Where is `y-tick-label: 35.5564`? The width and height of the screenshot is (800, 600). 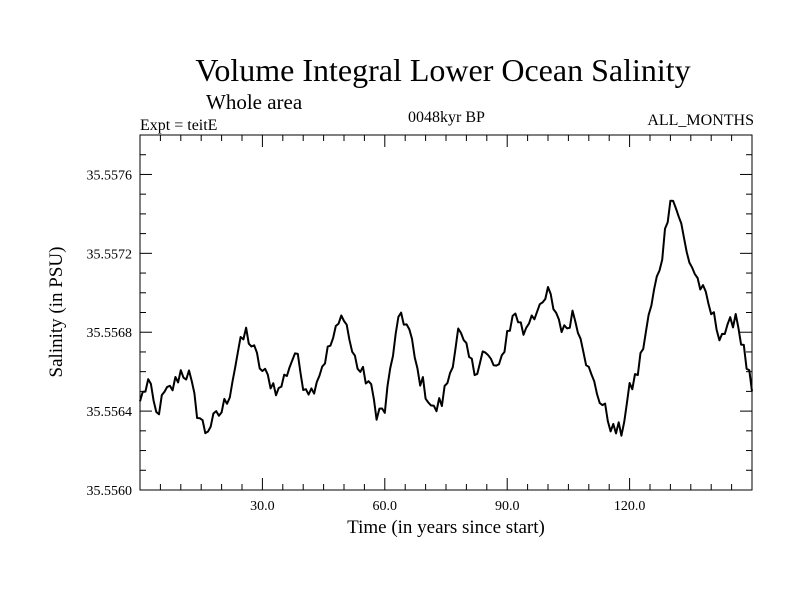
y-tick-label: 35.5564 is located at coordinates (110, 412).